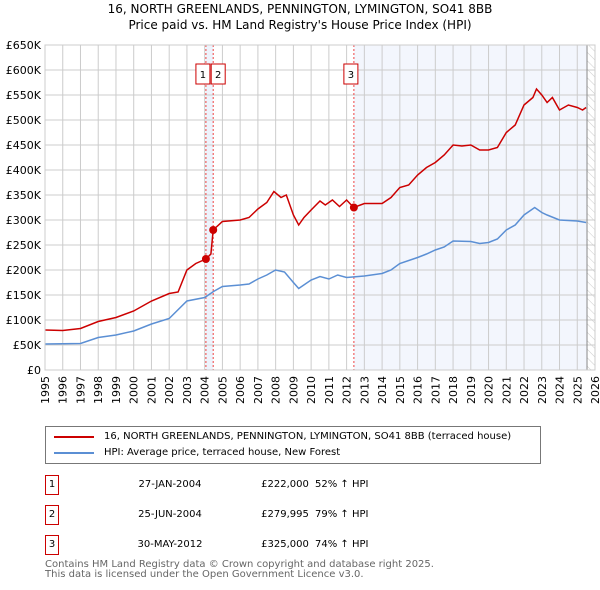 Image resolution: width=600 pixels, height=590 pixels. I want to click on x-tick-label: 2015, so click(400, 390).